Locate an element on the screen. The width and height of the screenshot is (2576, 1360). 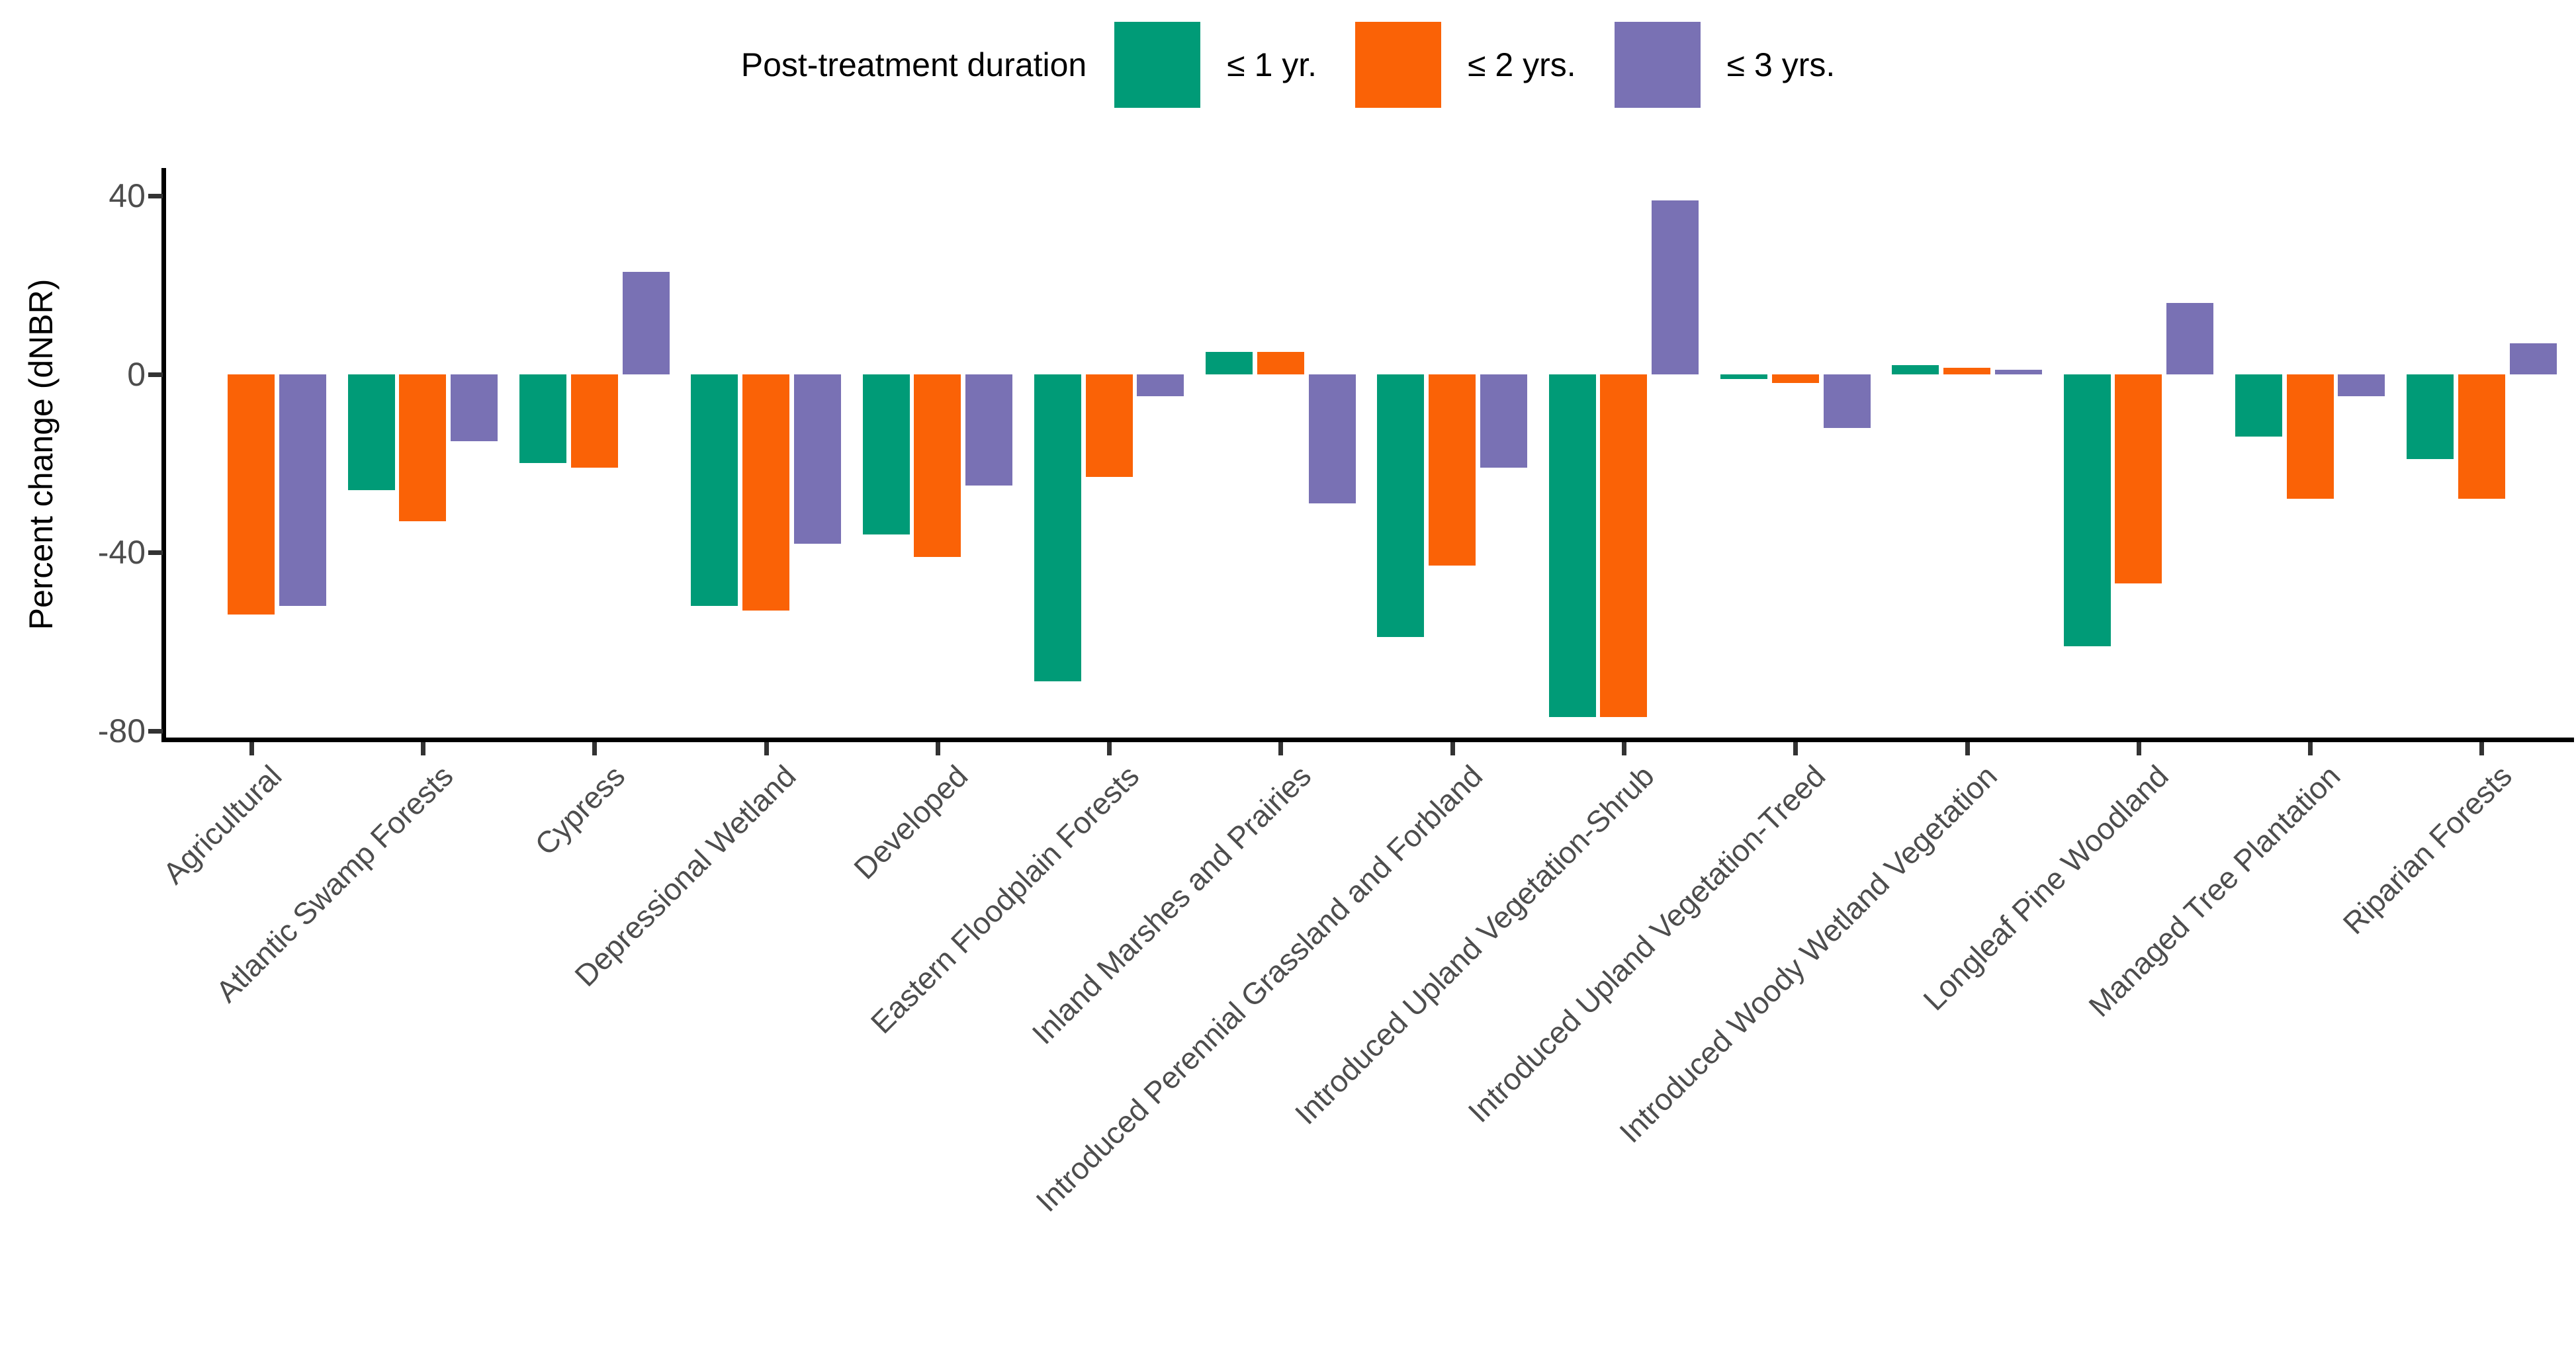
y-axis-line is located at coordinates (163, 455).